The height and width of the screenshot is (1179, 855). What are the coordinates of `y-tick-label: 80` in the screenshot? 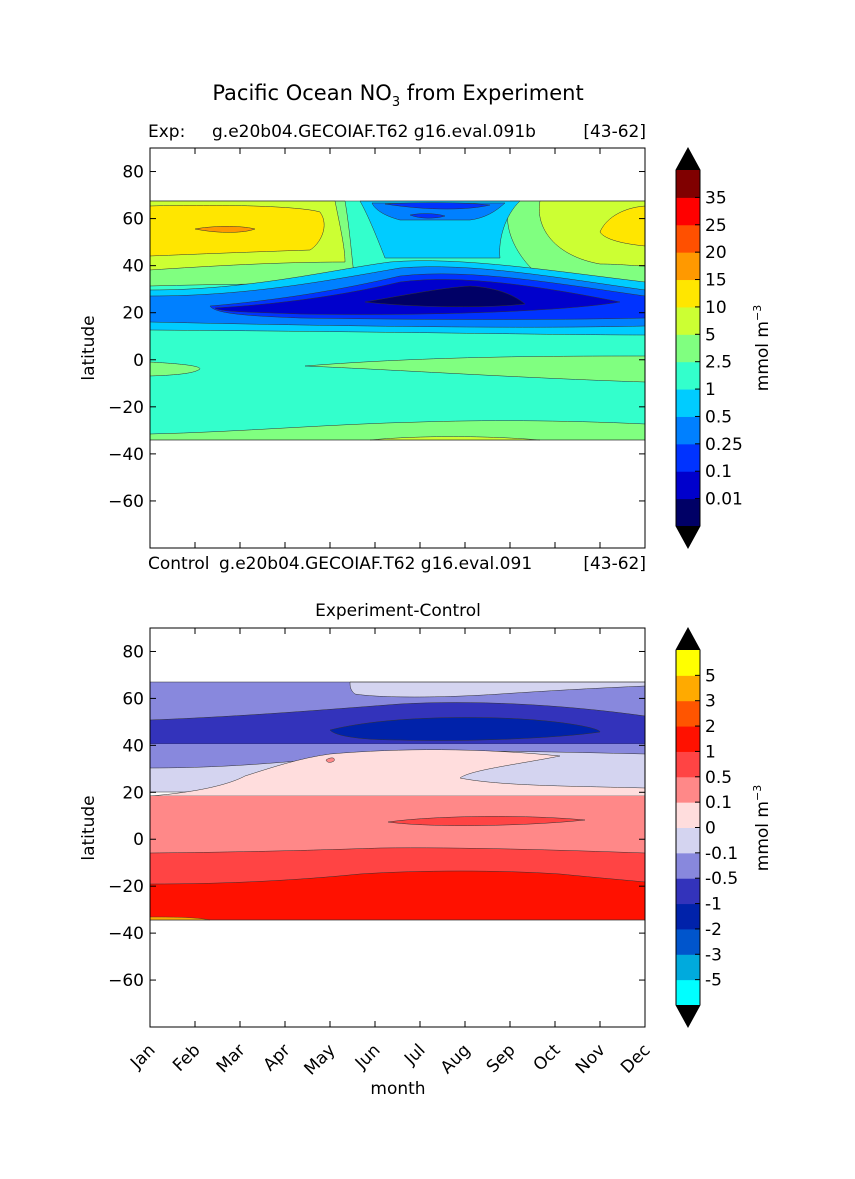 It's located at (133, 652).